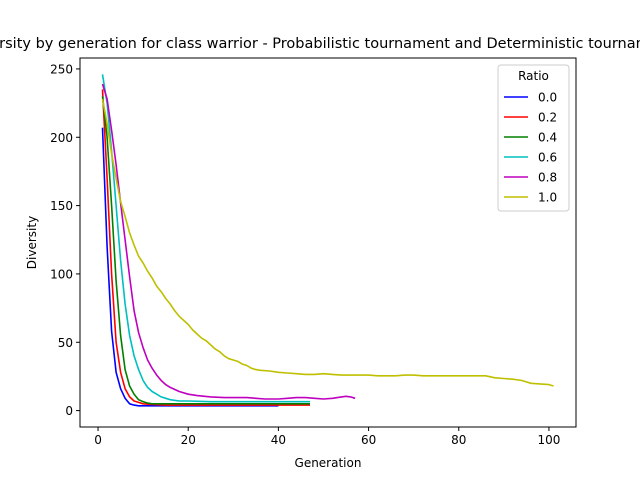 Image resolution: width=640 pixels, height=480 pixels. I want to click on x-axis-label: Generation, so click(328, 463).